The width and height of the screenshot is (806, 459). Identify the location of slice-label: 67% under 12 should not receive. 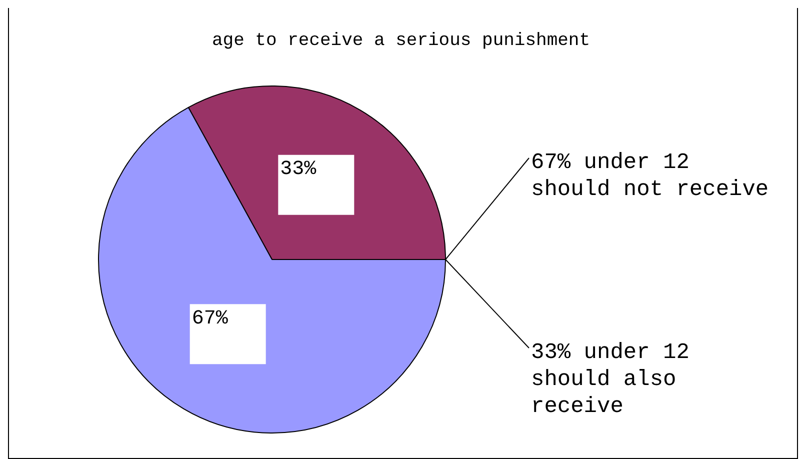
(650, 176).